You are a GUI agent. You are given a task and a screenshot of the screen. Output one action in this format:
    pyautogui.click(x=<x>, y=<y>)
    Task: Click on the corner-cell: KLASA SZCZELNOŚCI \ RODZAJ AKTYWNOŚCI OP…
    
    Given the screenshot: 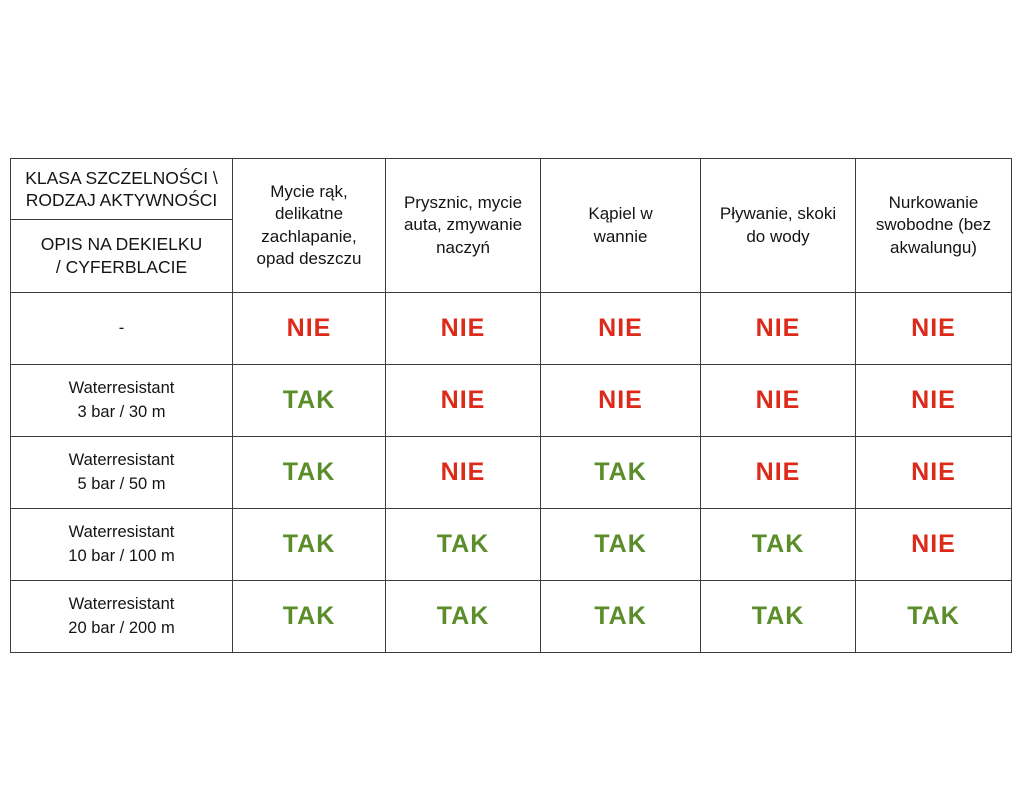 What is the action you would take?
    pyautogui.click(x=121, y=225)
    